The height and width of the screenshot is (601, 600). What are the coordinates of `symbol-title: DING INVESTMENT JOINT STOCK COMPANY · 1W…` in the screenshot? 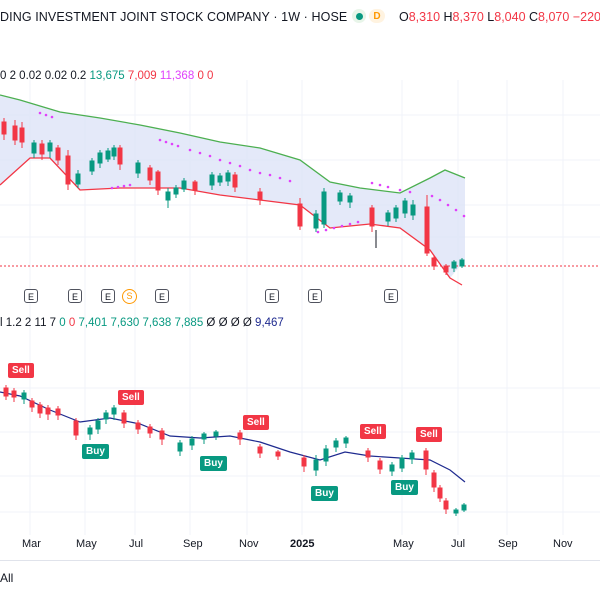 It's located at (174, 17).